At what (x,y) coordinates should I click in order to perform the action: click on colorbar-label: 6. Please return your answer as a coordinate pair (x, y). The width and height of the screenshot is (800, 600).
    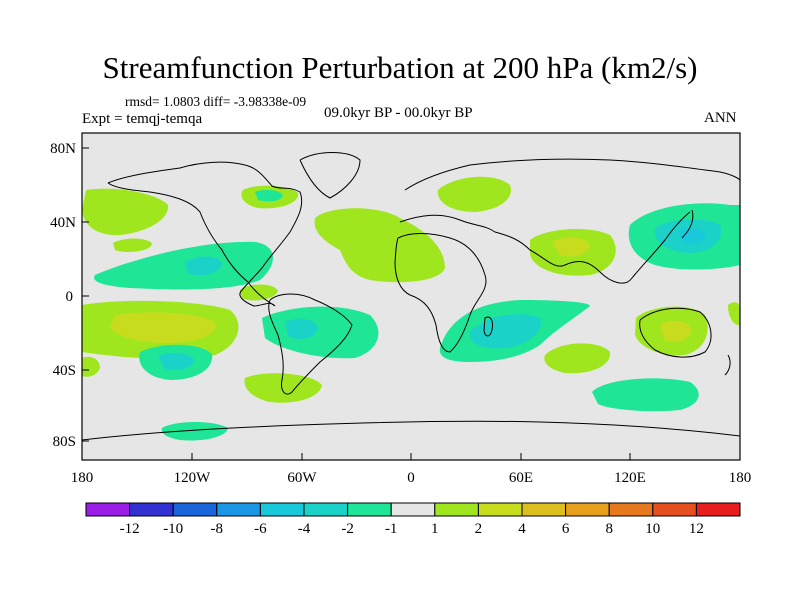
    Looking at the image, I should click on (566, 529).